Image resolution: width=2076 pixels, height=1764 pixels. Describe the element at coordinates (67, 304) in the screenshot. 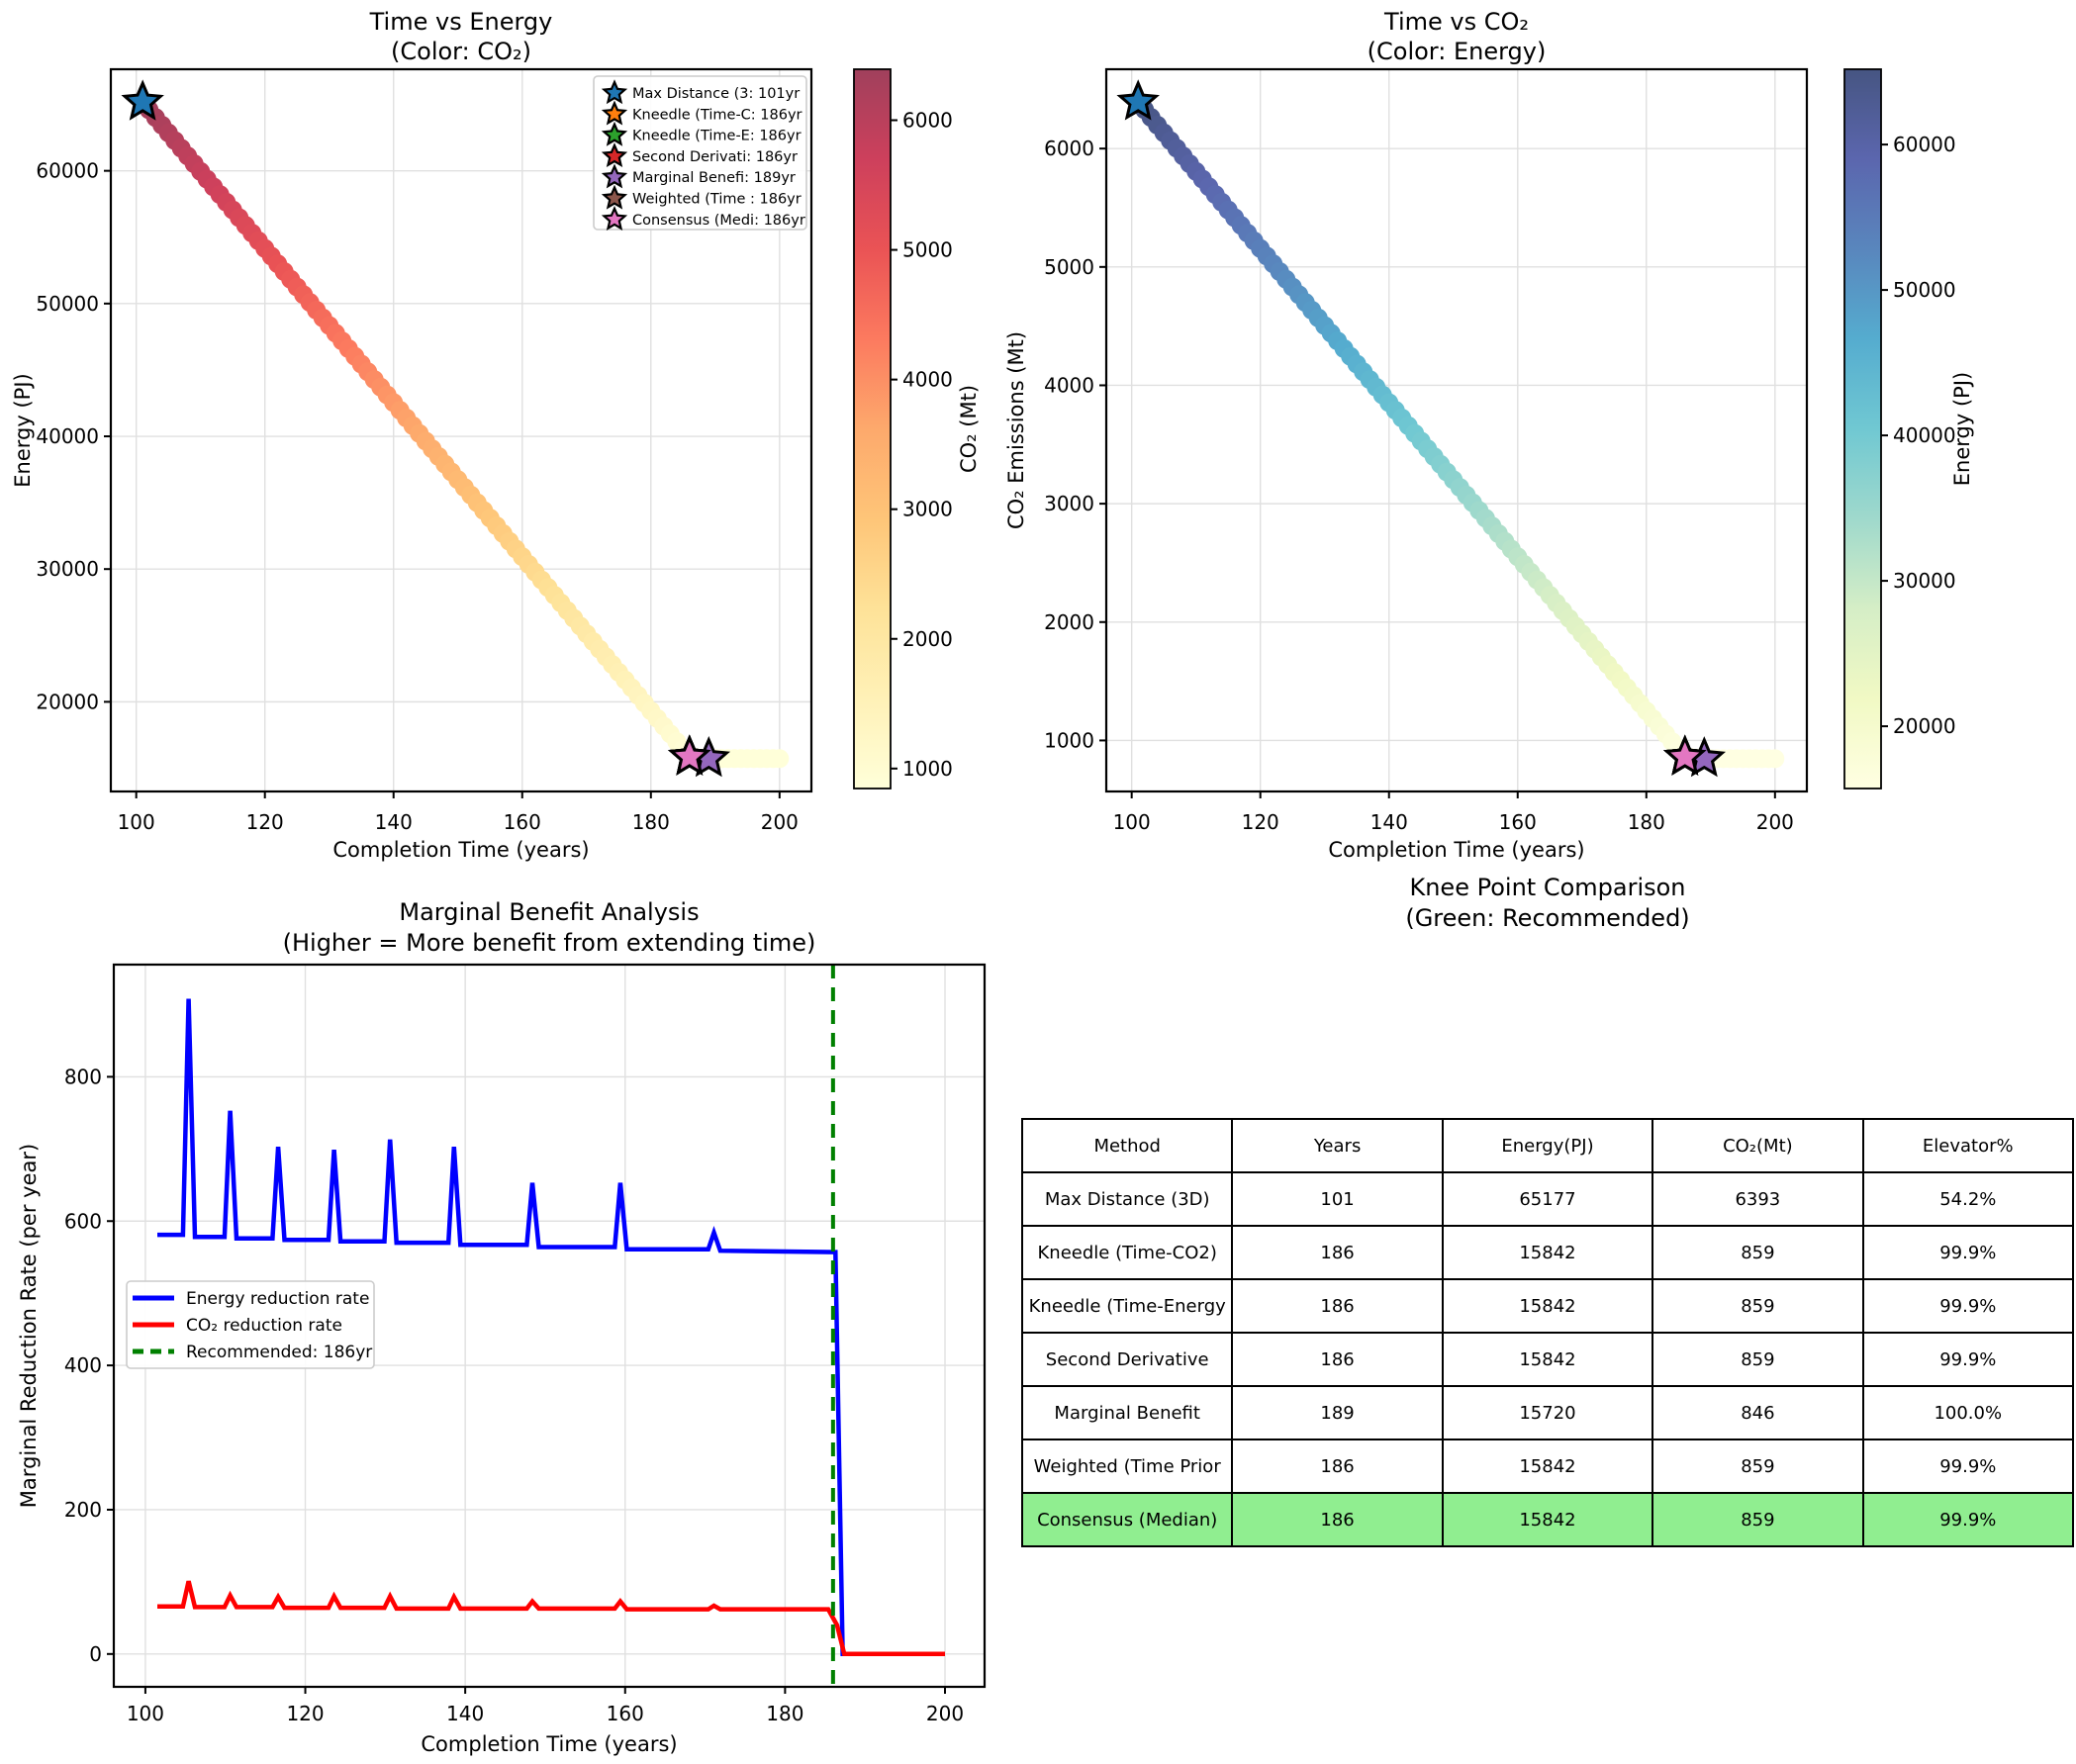

I see `y-tick-label: 50000` at that location.